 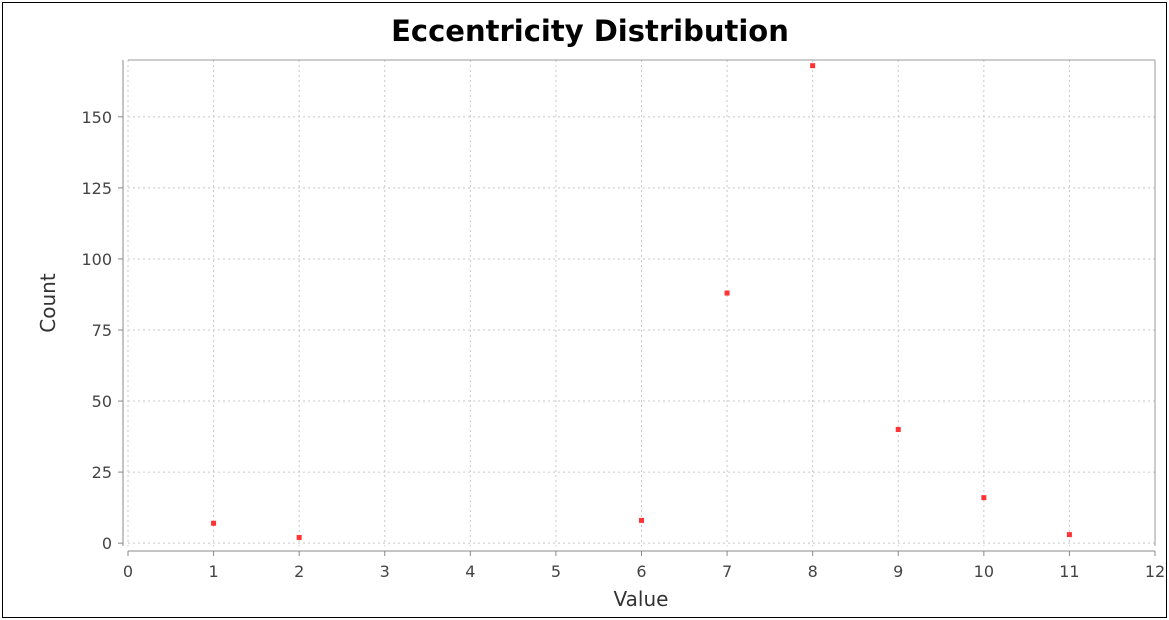 What do you see at coordinates (1155, 571) in the screenshot?
I see `x-tick-label: 12` at bounding box center [1155, 571].